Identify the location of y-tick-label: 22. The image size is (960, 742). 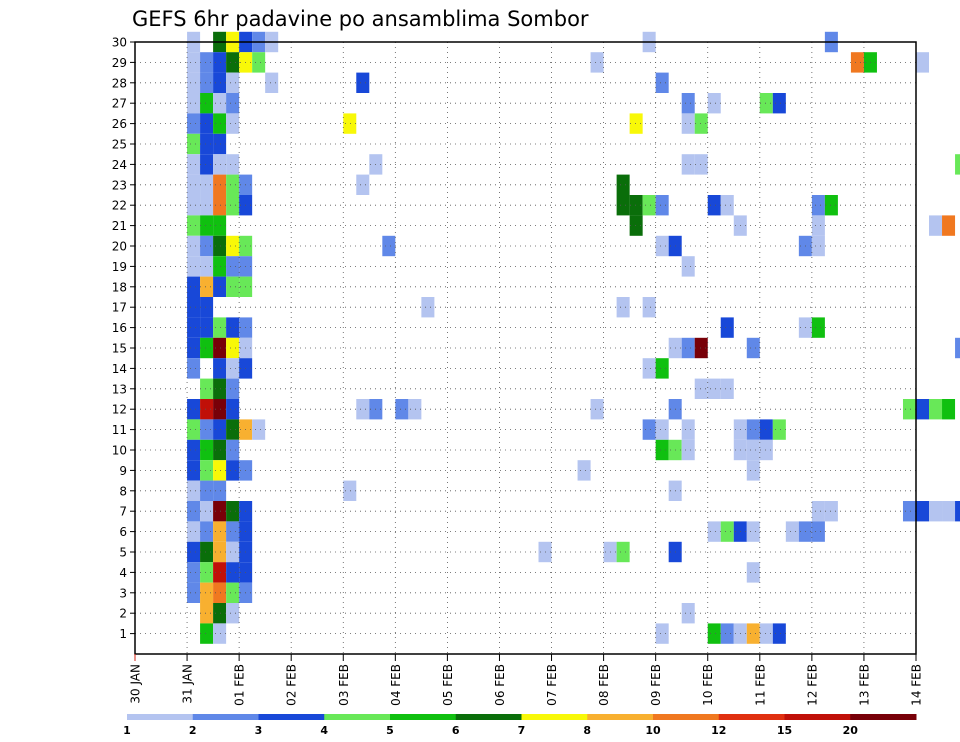
(119, 206).